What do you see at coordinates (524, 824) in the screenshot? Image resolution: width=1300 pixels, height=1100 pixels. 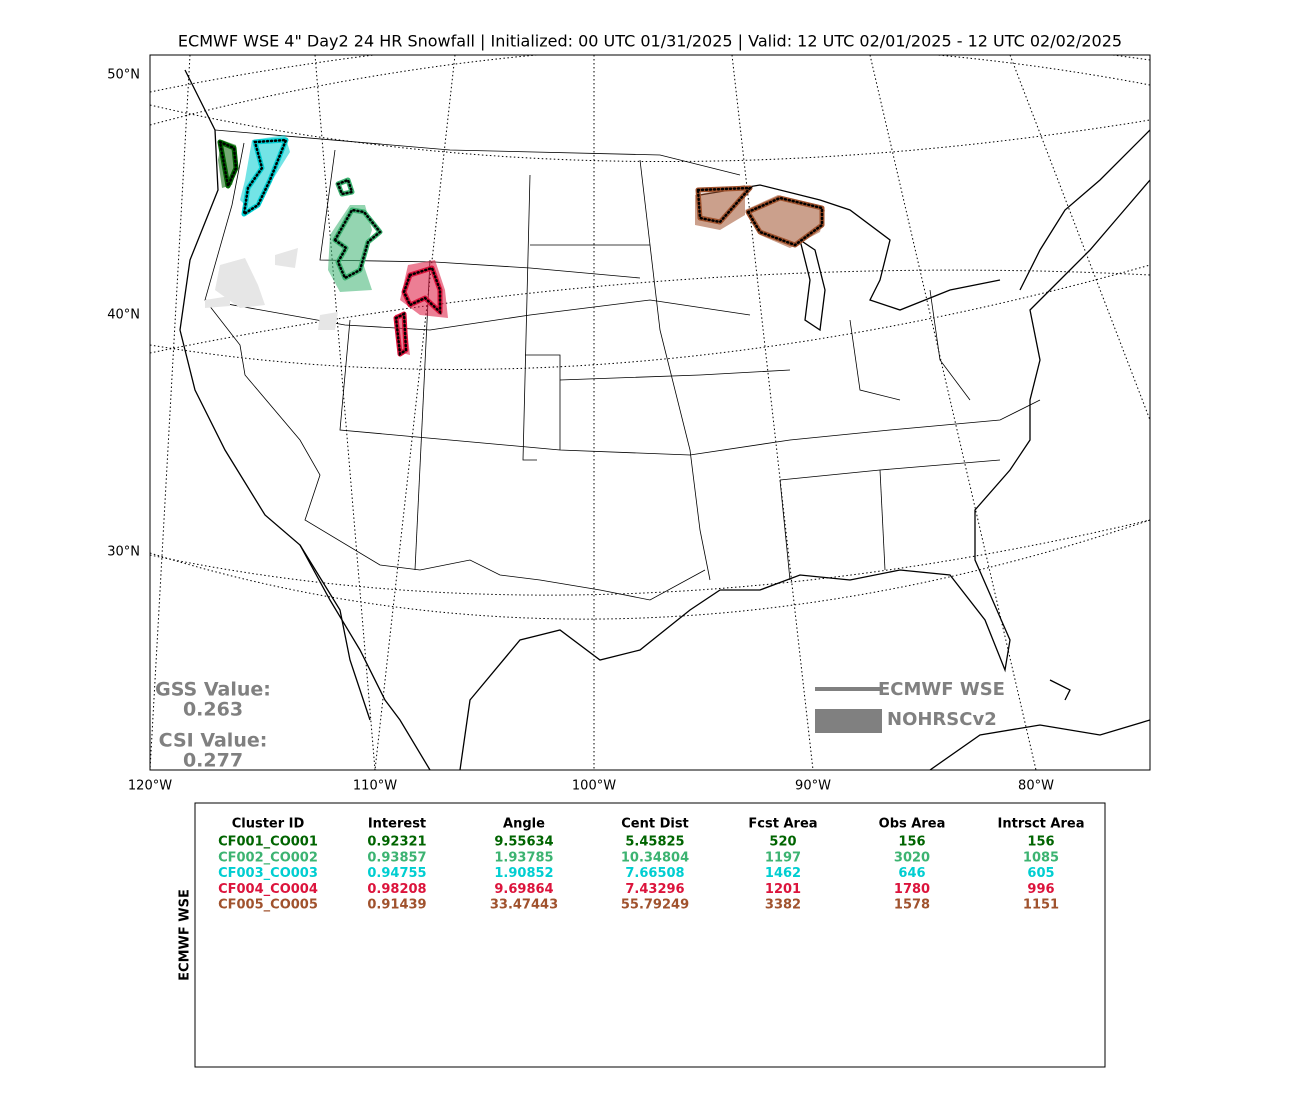 I see `column-header: Angle` at bounding box center [524, 824].